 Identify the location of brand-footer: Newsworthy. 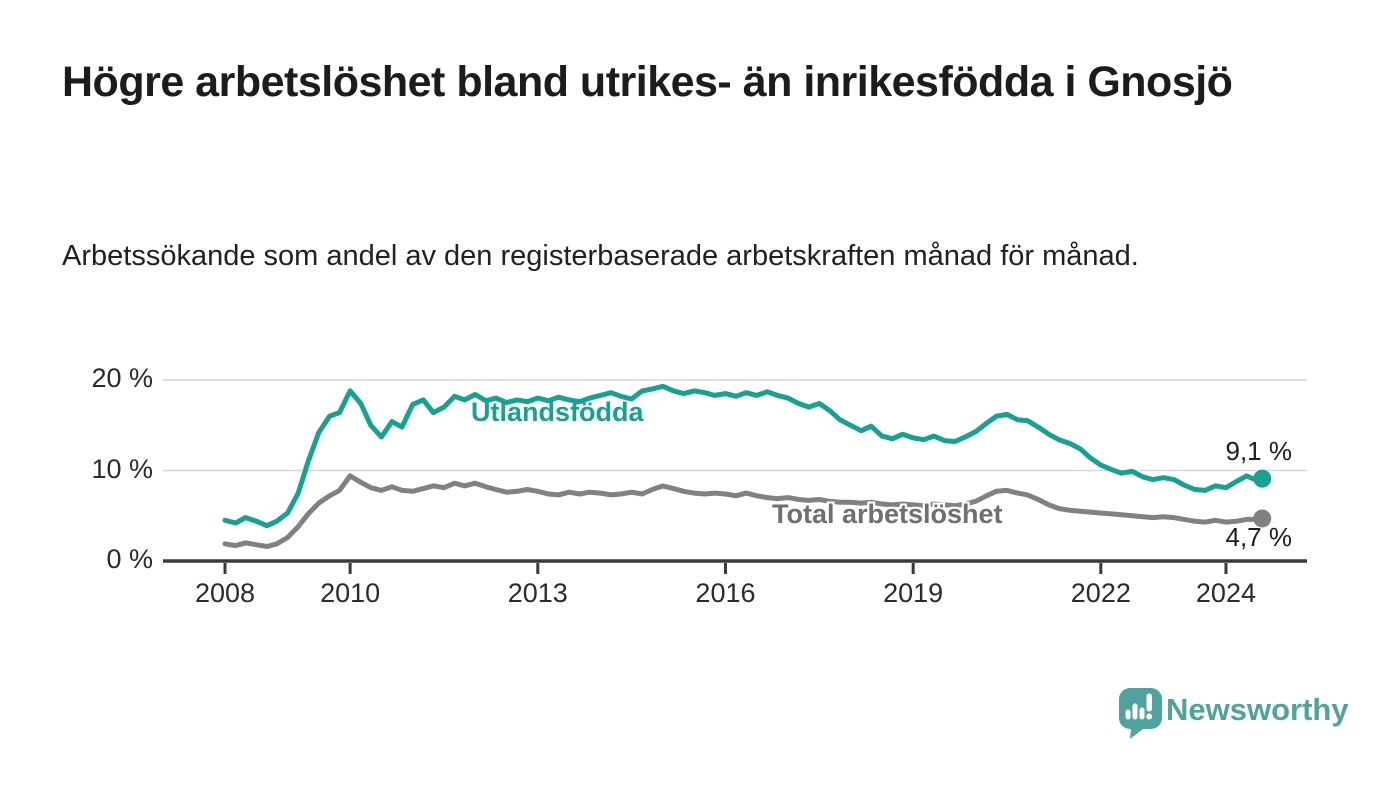
(1232, 714).